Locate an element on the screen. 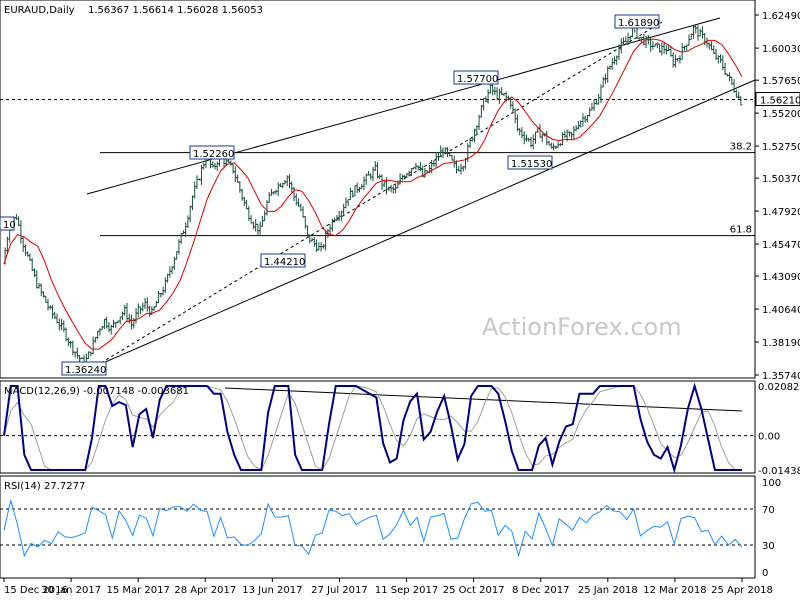 This screenshot has height=604, width=800. x-tick-label: 11 Sep 2017 is located at coordinates (406, 590).